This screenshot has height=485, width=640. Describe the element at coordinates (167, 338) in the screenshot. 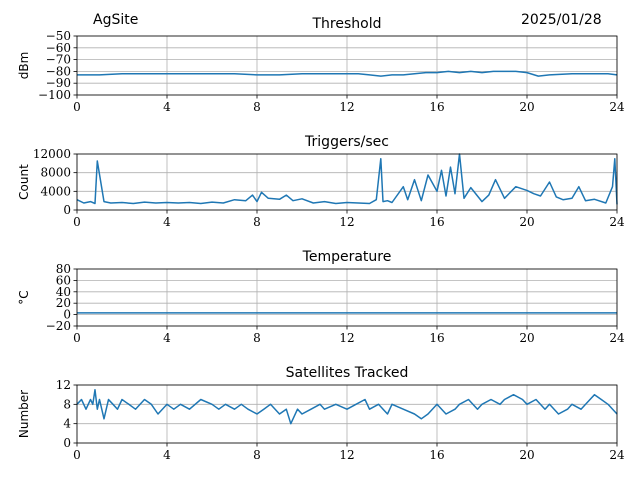

I see `temperature-xtick-label: 4` at that location.